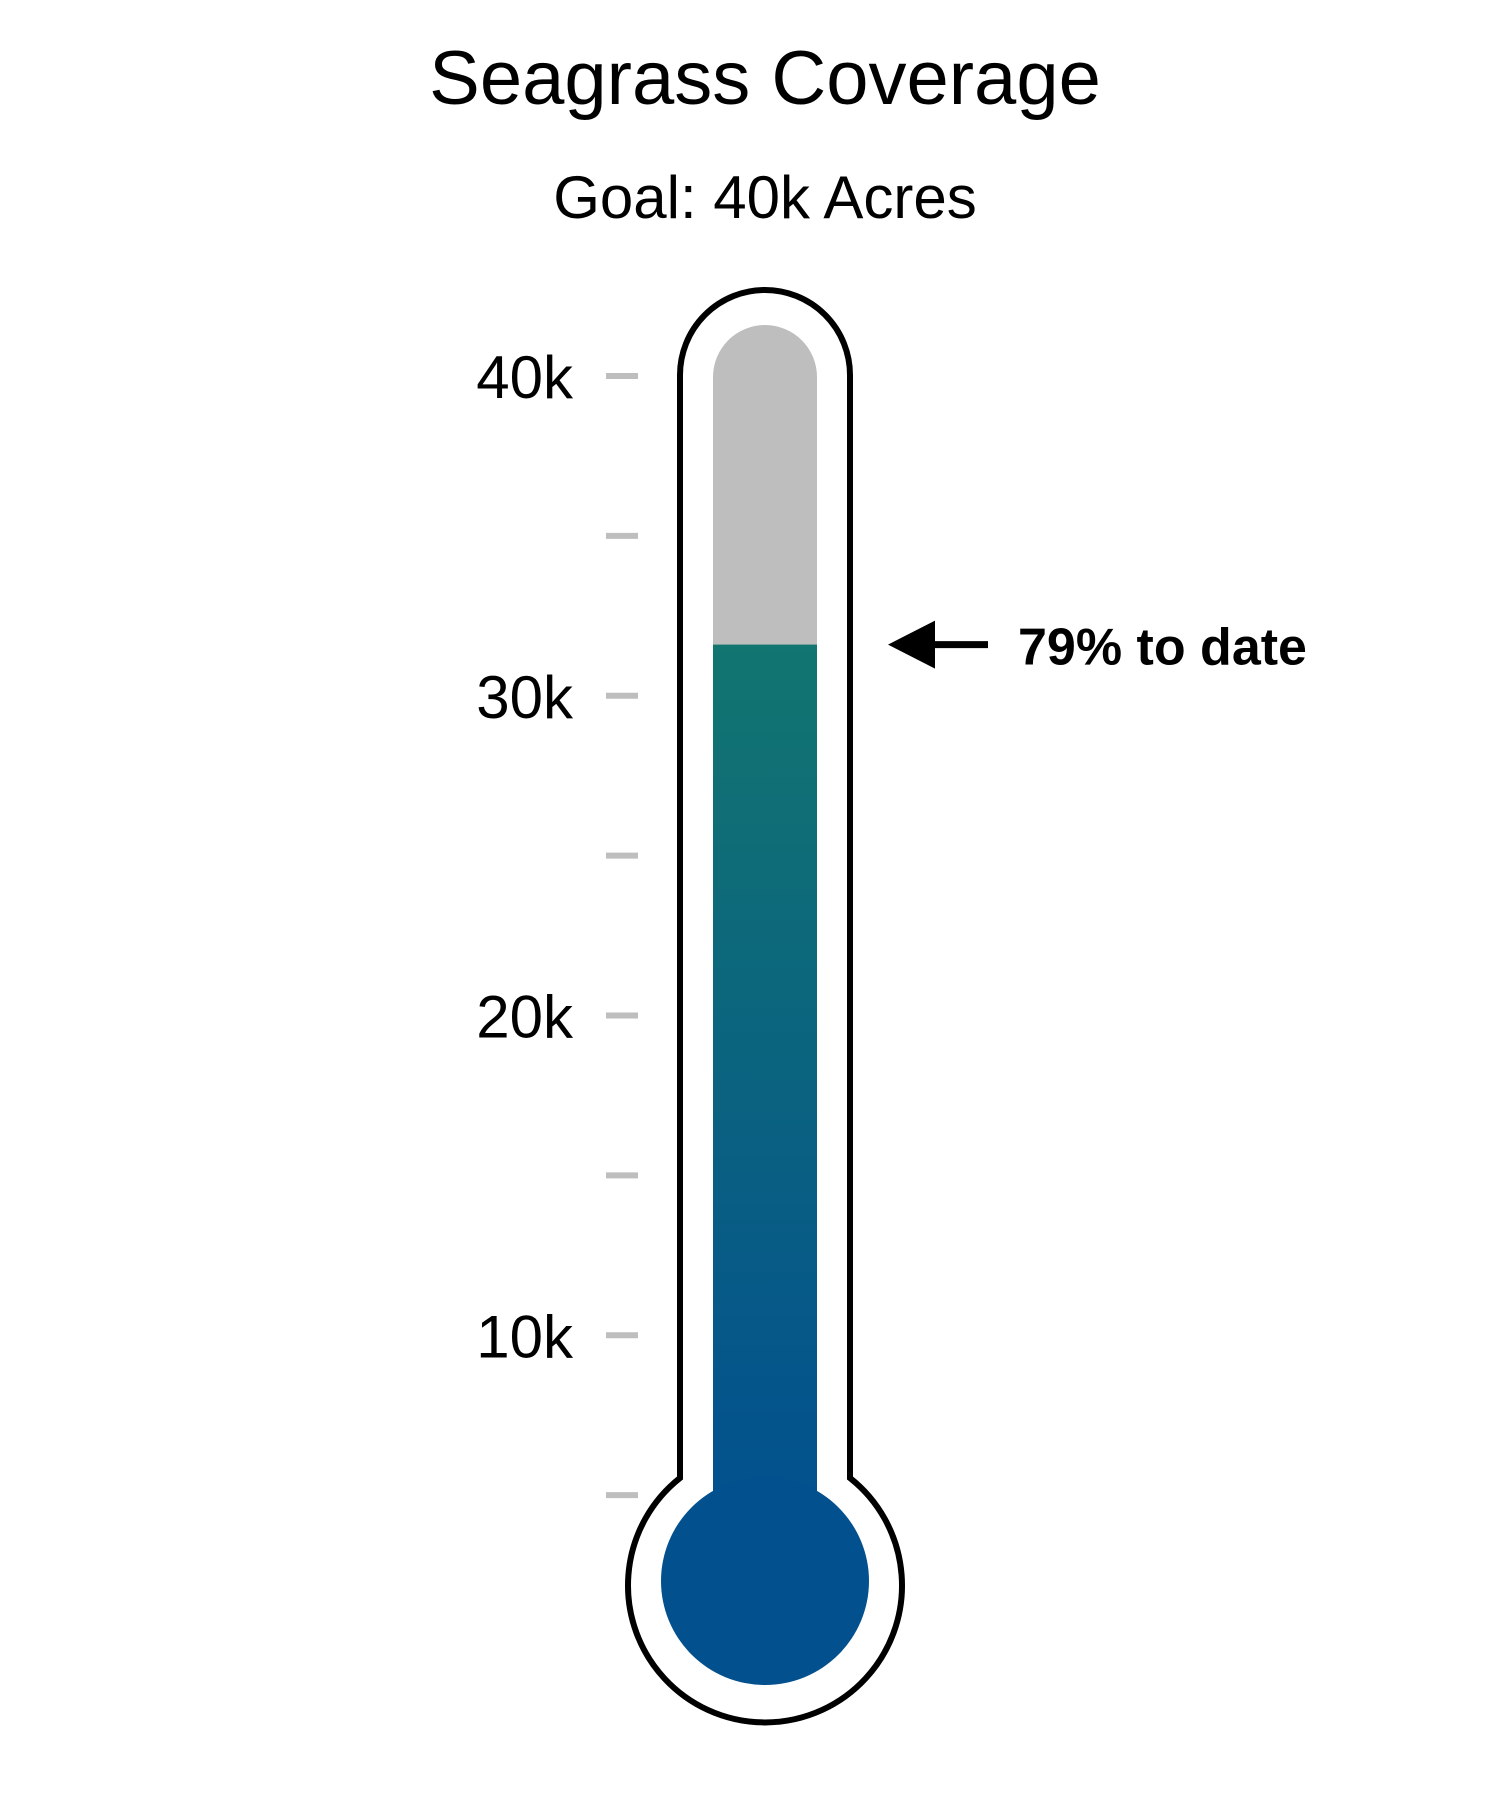 The image size is (1500, 1800). I want to click on tick-label: 40k, so click(525, 377).